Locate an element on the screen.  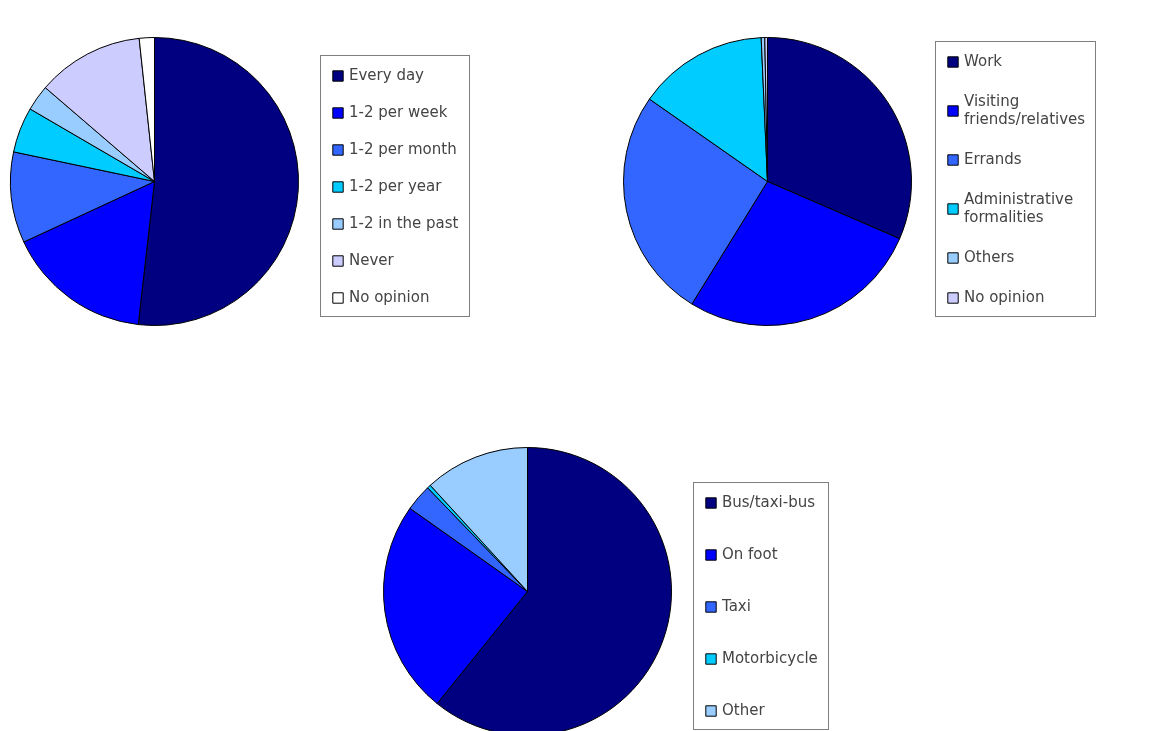
legend-label: Other is located at coordinates (743, 710).